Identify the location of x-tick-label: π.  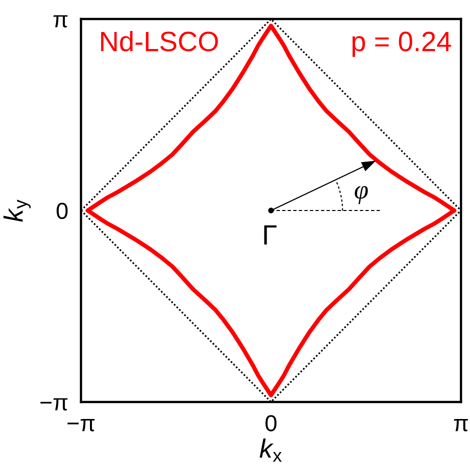
(461, 425).